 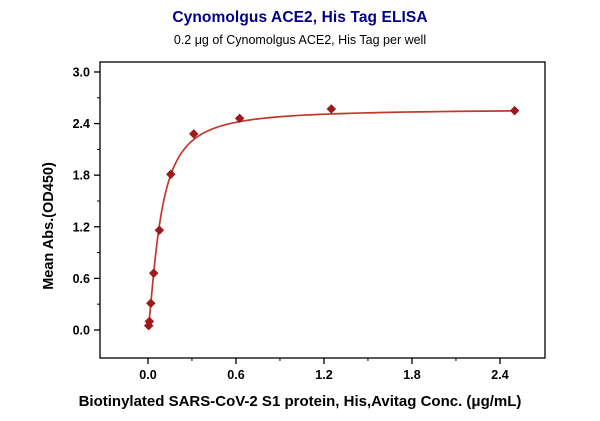 What do you see at coordinates (81, 176) in the screenshot?
I see `y-tick-label: 1.8` at bounding box center [81, 176].